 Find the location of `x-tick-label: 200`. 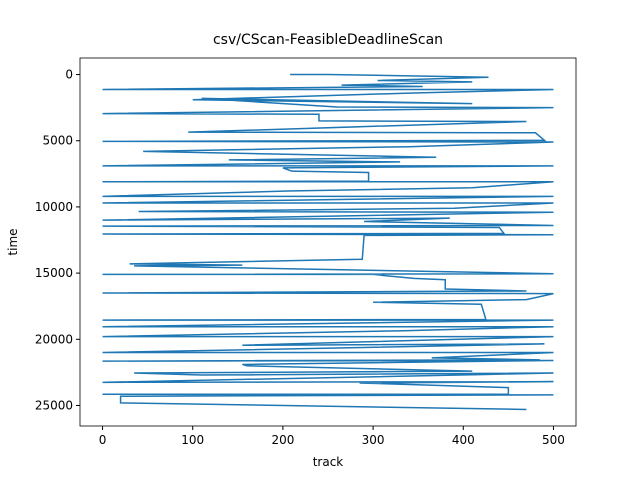

x-tick-label: 200 is located at coordinates (282, 440).